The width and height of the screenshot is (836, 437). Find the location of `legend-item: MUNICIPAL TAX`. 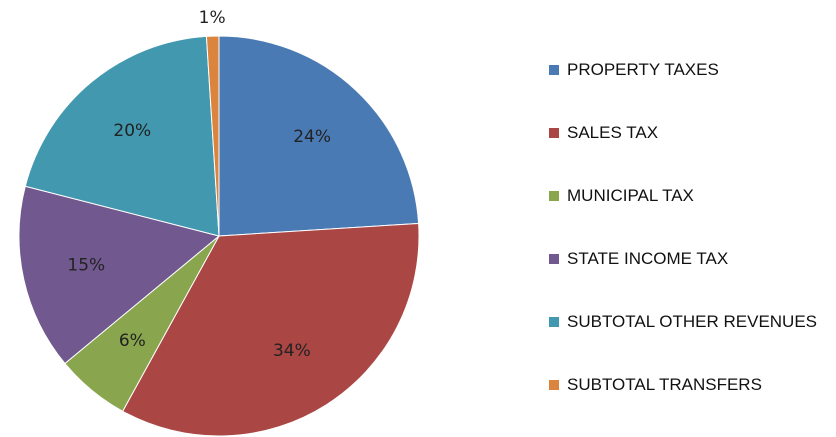

legend-item: MUNICIPAL TAX is located at coordinates (684, 196).